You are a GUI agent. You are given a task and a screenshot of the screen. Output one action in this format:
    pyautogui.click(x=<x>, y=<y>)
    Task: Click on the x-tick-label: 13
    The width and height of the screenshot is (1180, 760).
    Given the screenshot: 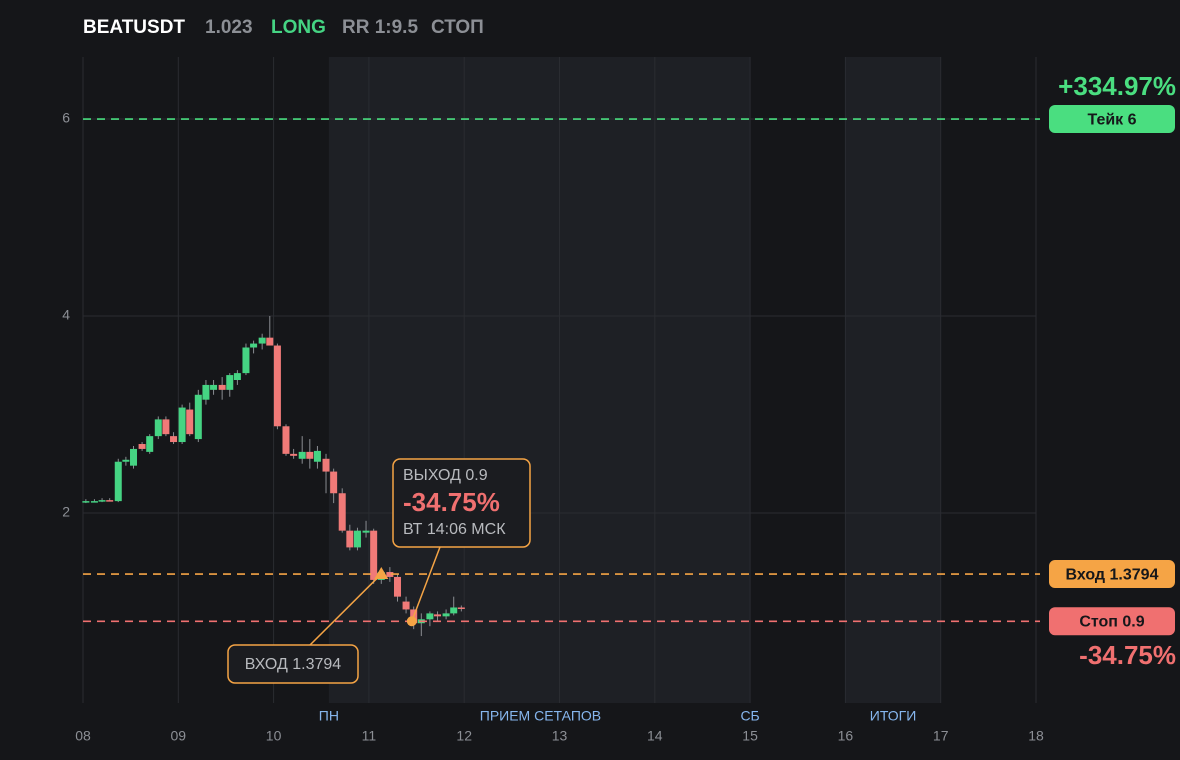 What is the action you would take?
    pyautogui.click(x=560, y=736)
    